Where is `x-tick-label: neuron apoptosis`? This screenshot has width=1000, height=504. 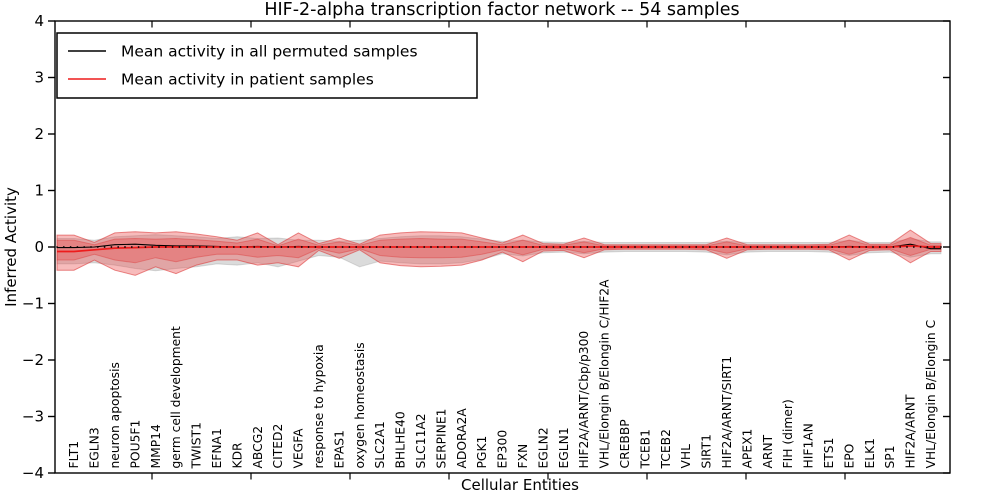 x-tick-label: neuron apoptosis is located at coordinates (115, 415).